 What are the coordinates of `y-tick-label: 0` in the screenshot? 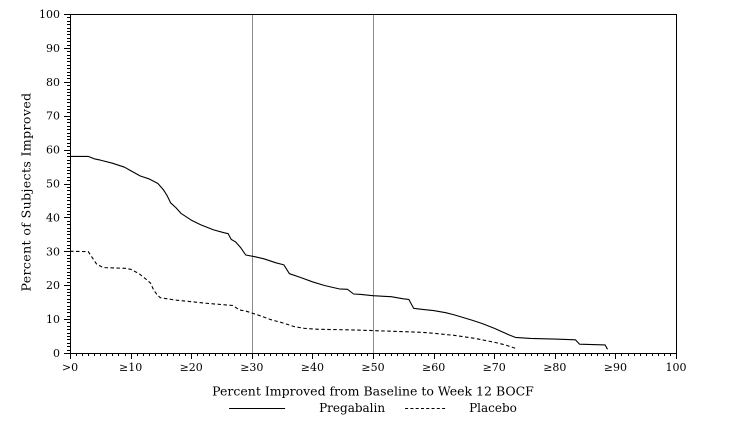 It's located at (56, 353).